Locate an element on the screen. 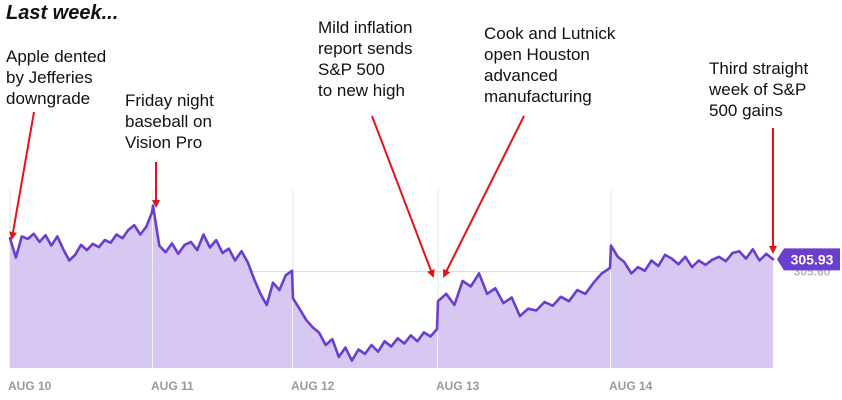 The height and width of the screenshot is (400, 842). x-tick-label: AUG 10 is located at coordinates (30, 386).